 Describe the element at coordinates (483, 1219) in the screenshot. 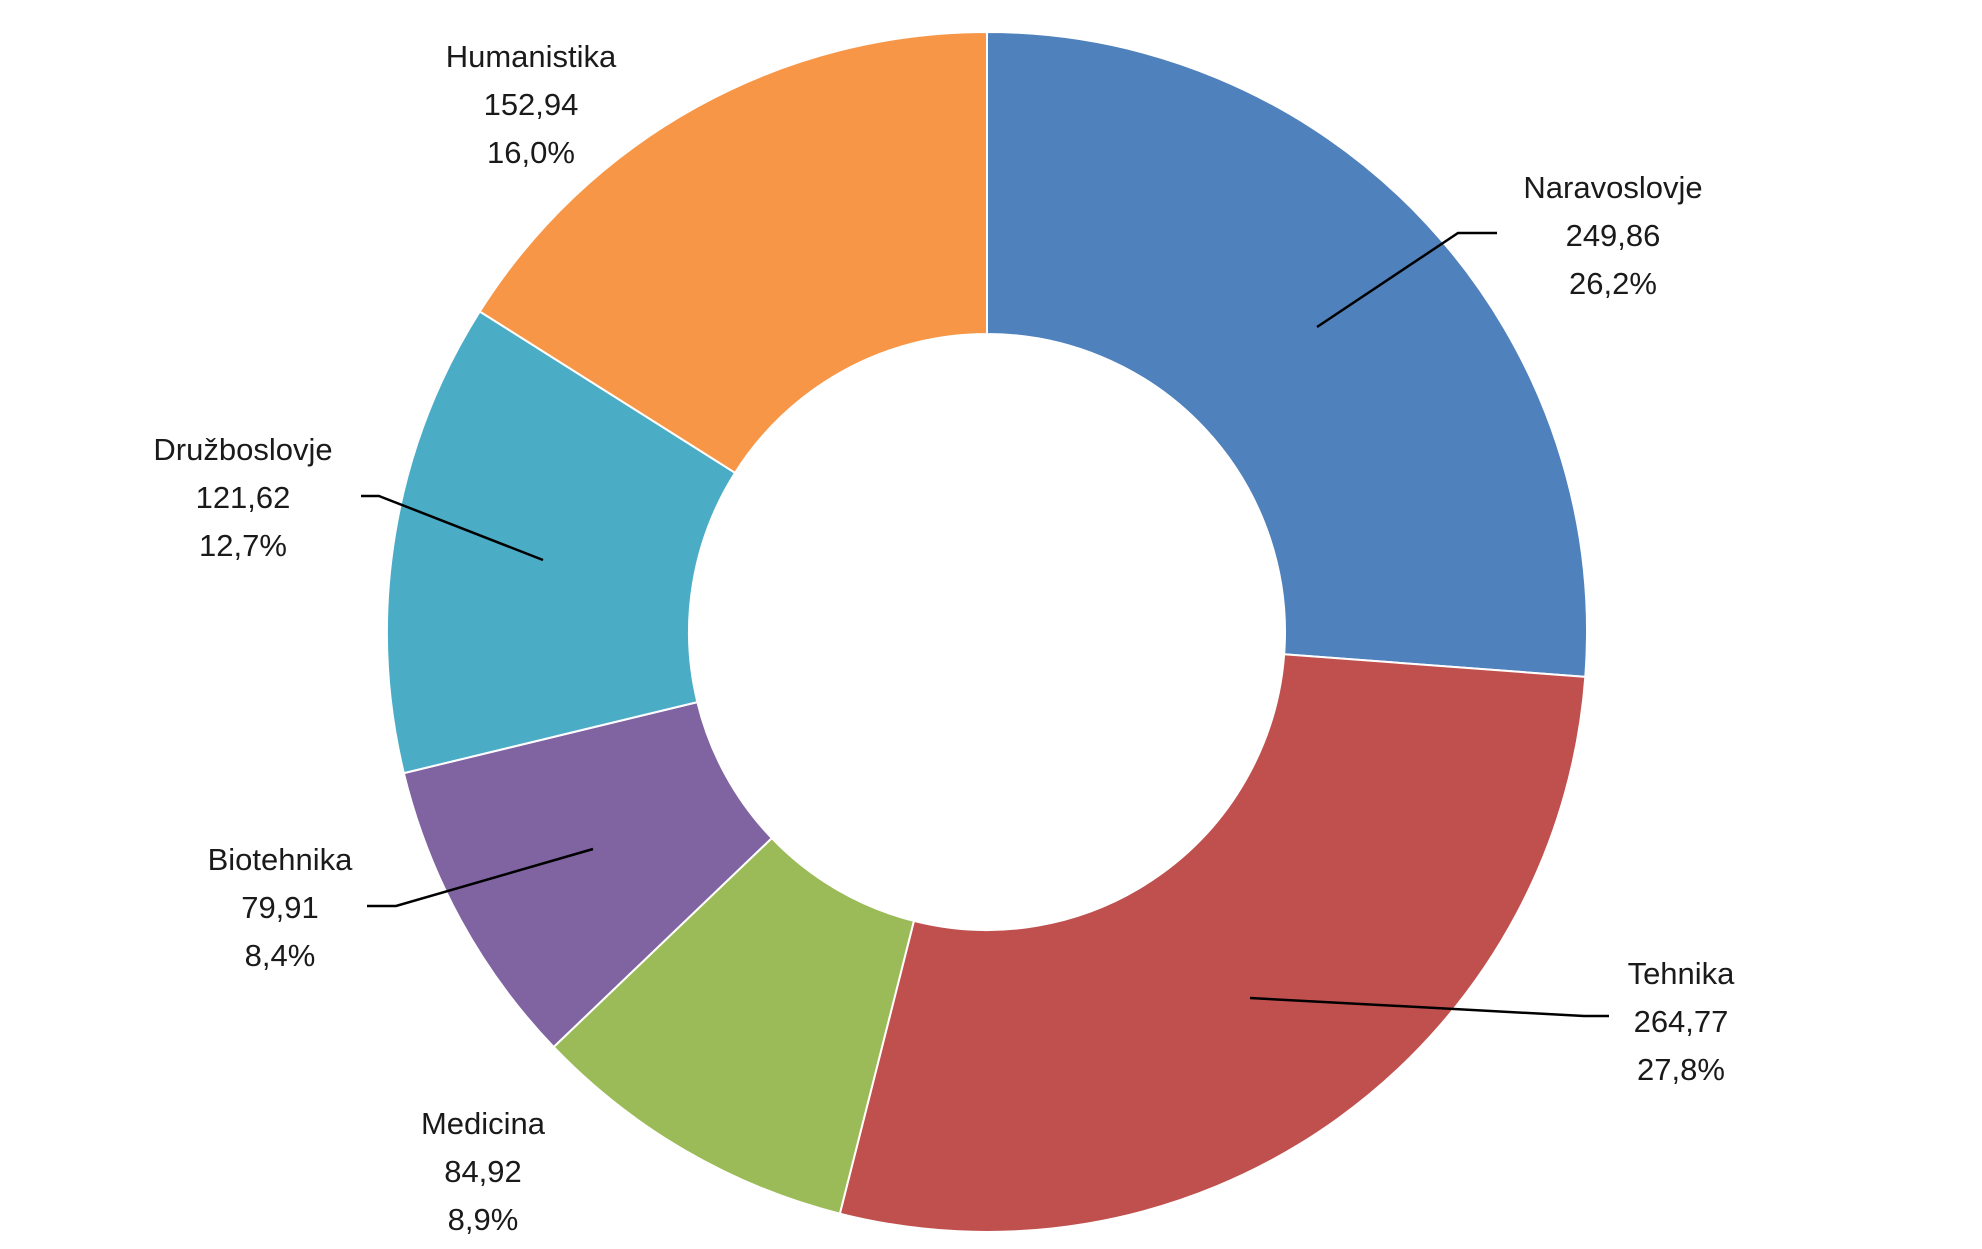

I see `percent-label: 8,9%` at that location.